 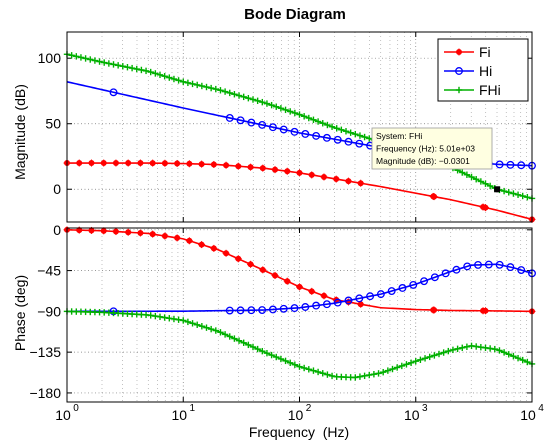 What do you see at coordinates (541, 408) in the screenshot?
I see `x-tick-exponent: 4` at bounding box center [541, 408].